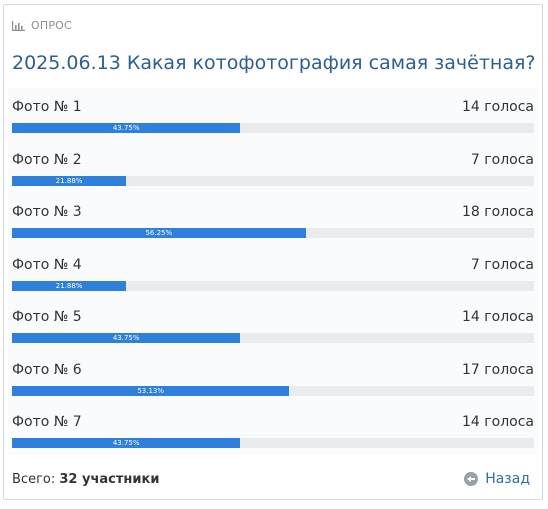  What do you see at coordinates (273, 320) in the screenshot?
I see `poll-option: Фото № 5 14 голоса 43.75%` at bounding box center [273, 320].